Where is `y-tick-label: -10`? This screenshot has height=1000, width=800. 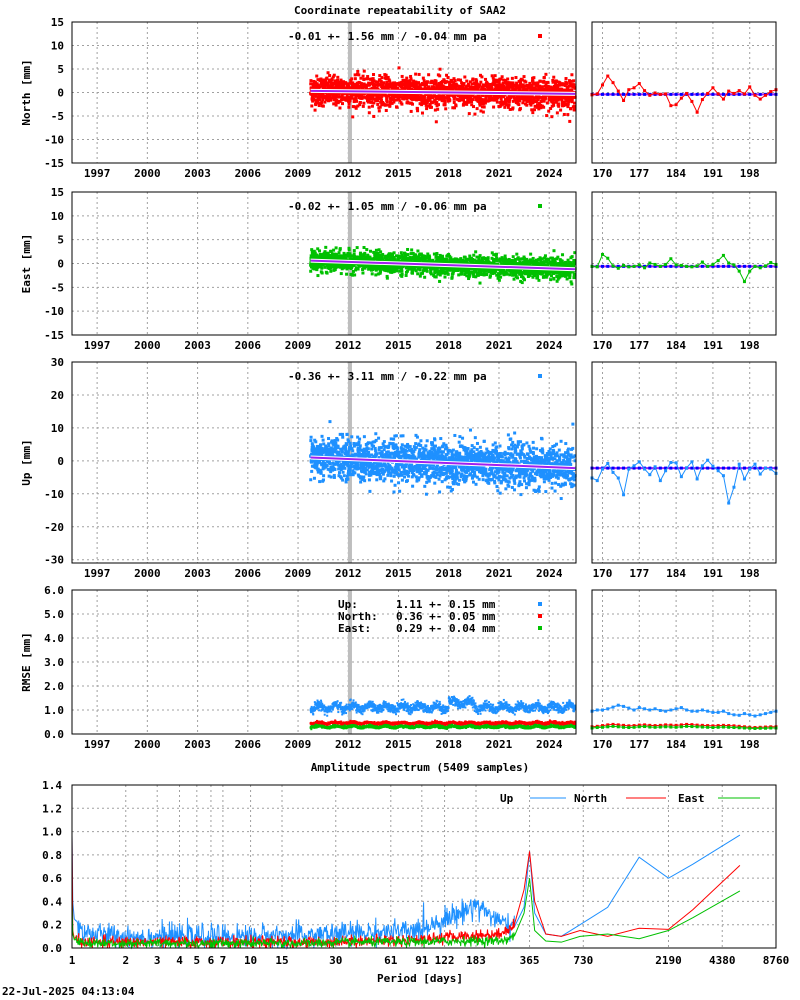
y-tick-label: -10 is located at coordinates (54, 494).